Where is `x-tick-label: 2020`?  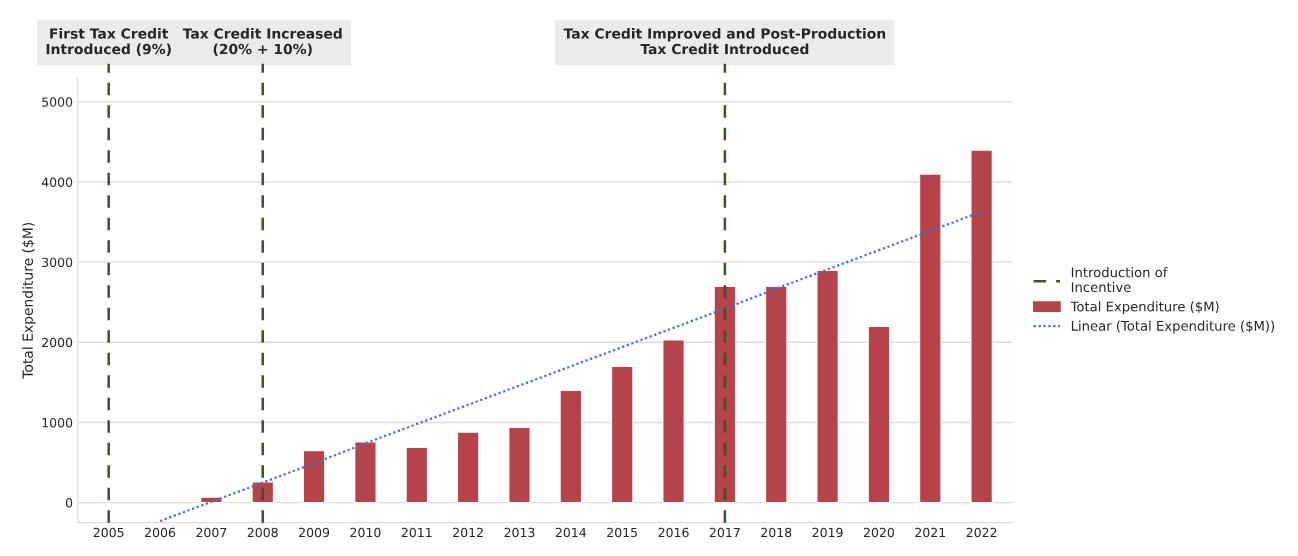
x-tick-label: 2020 is located at coordinates (879, 532).